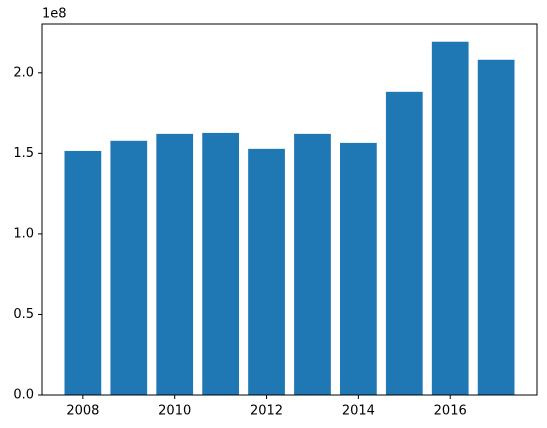 This screenshot has width=547, height=428. Describe the element at coordinates (23, 395) in the screenshot. I see `y-tick-label: 0.0` at that location.